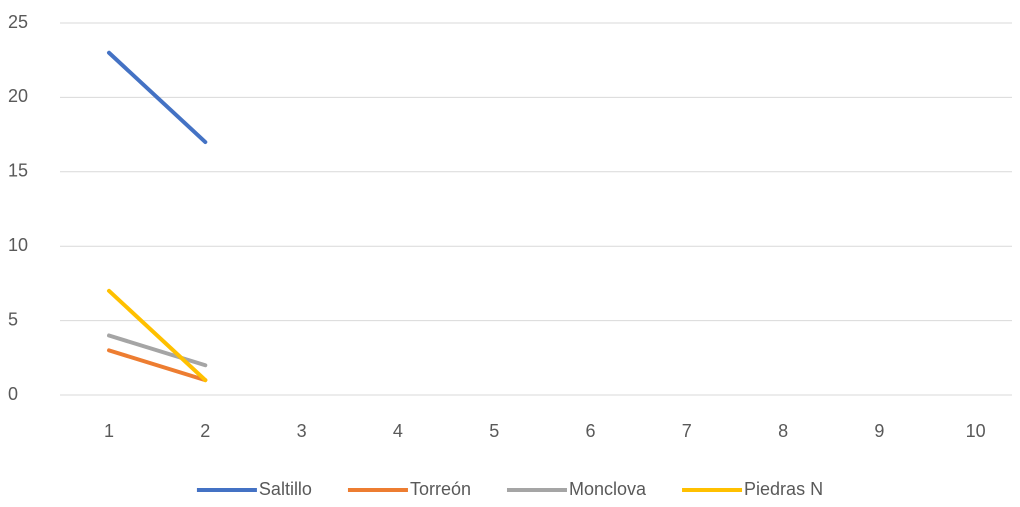  What do you see at coordinates (783, 489) in the screenshot?
I see `legend-label: Piedras N` at bounding box center [783, 489].